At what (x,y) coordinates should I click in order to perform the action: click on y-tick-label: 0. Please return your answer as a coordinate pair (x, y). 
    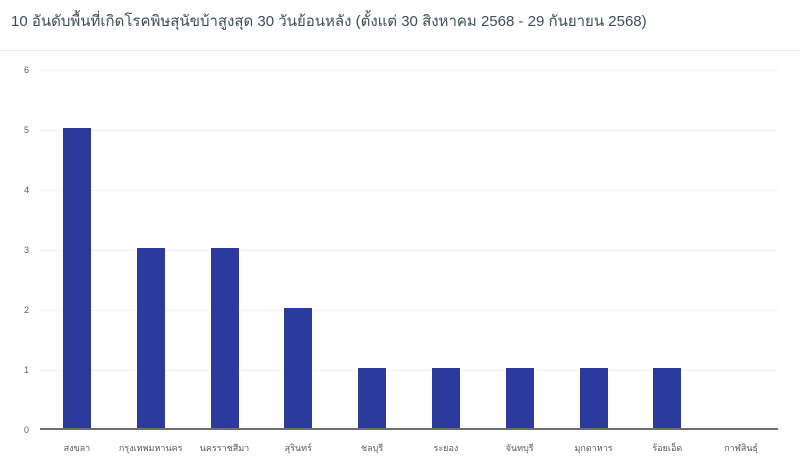
    Looking at the image, I should click on (26, 430).